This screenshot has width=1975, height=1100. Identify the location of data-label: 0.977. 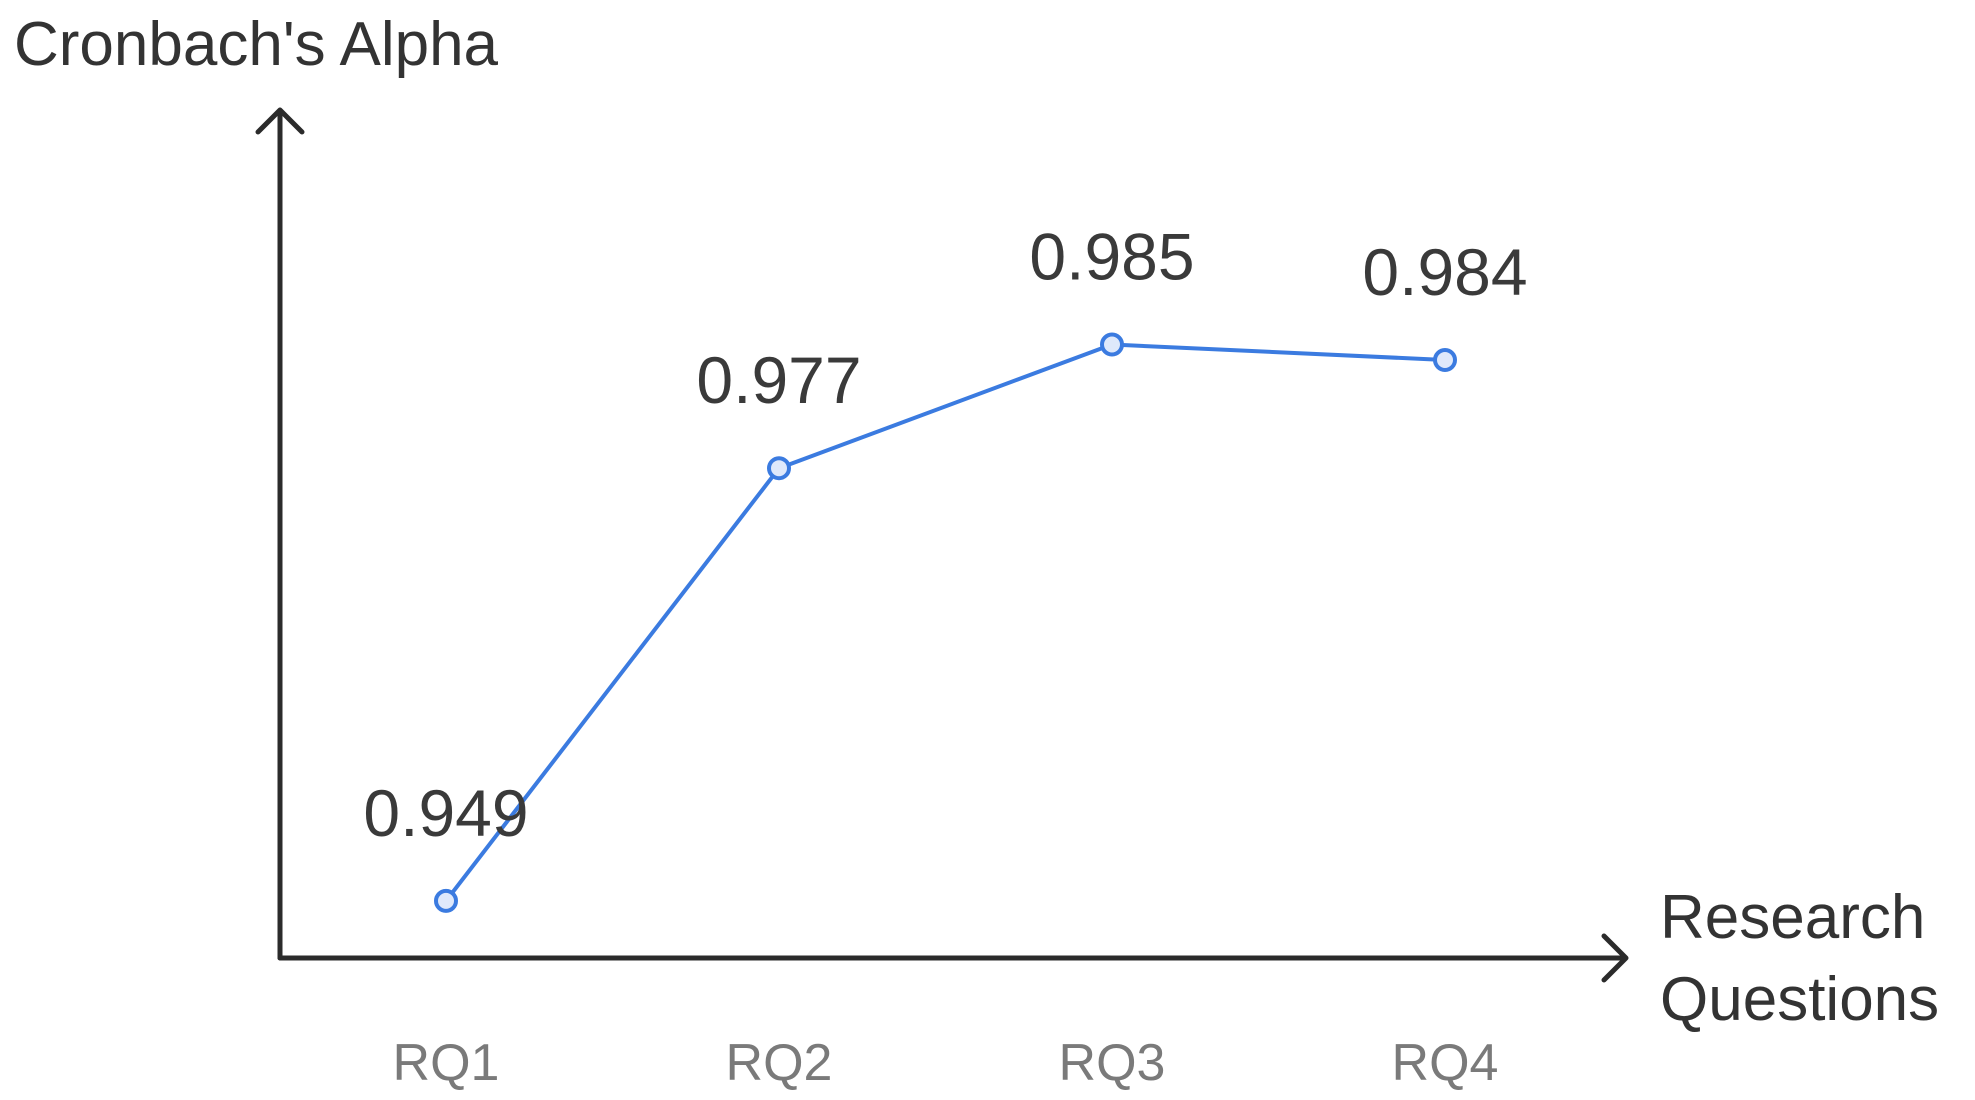
(778, 380).